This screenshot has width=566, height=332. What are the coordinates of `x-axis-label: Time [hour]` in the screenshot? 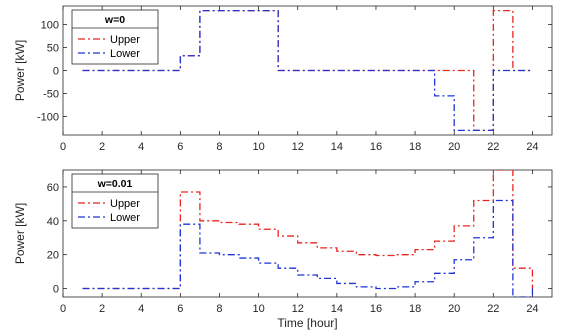 It's located at (307, 323).